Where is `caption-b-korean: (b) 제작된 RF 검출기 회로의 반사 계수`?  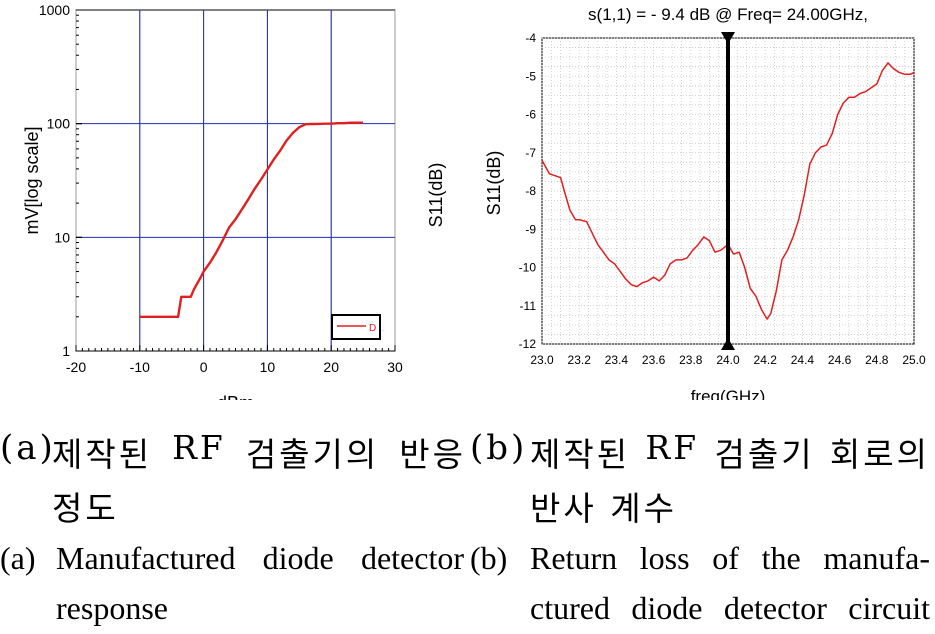
caption-b-korean: (b) 제작된 RF 검출기 회로의 반사 계수 is located at coordinates (702, 483).